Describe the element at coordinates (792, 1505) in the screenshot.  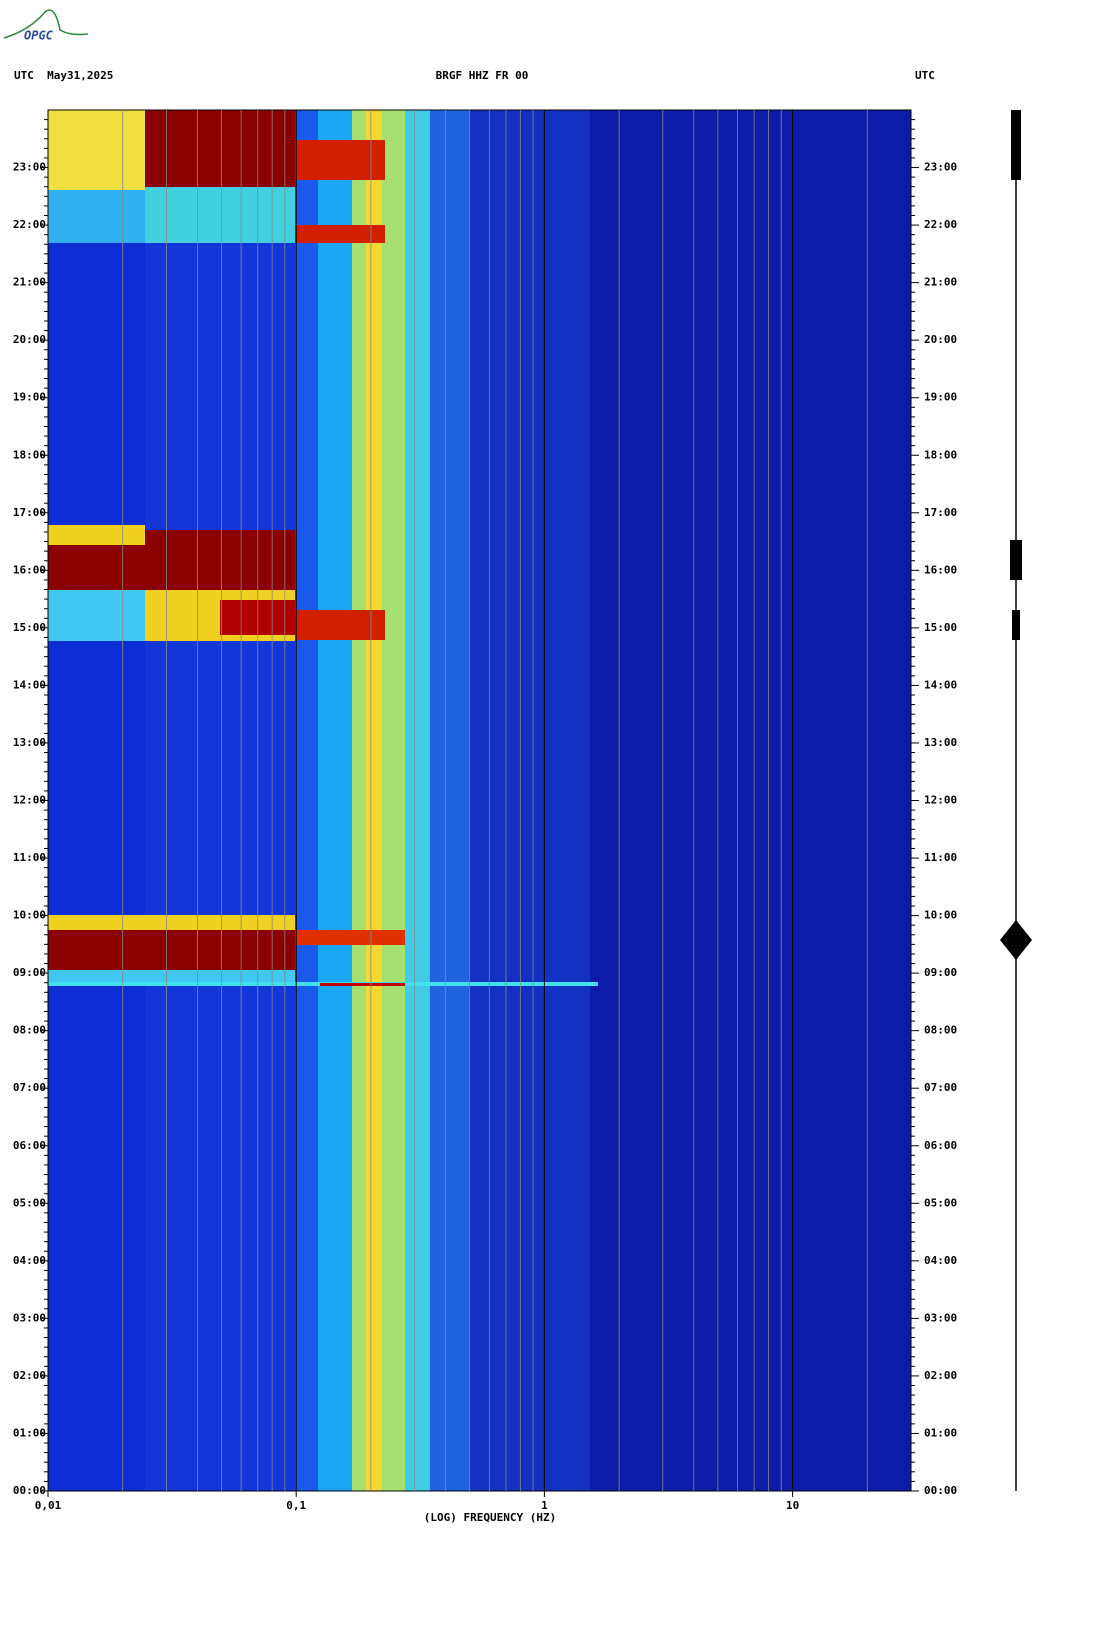
I see `x-tick-label: 10` at that location.